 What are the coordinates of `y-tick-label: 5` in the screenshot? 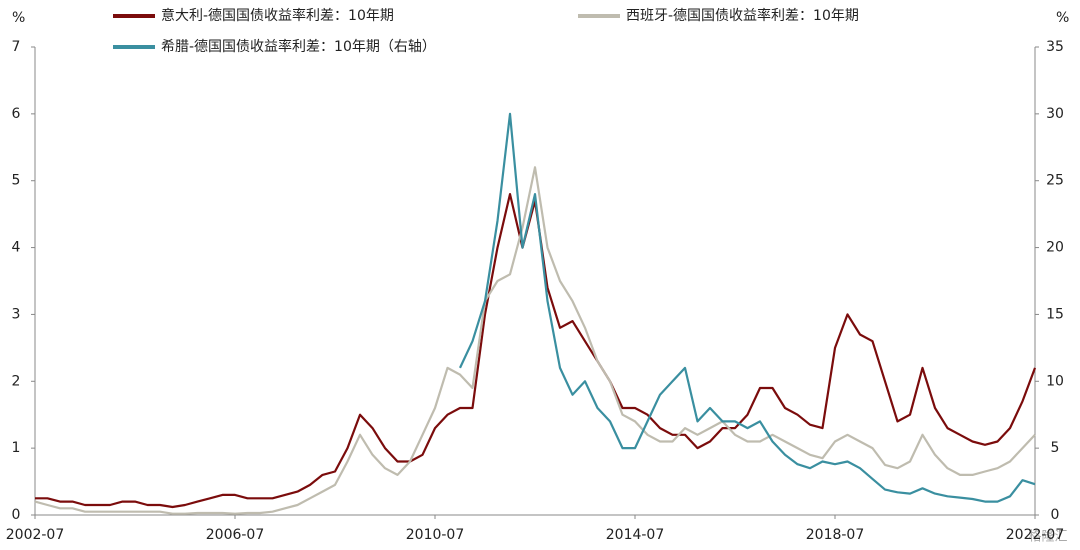 It's located at (16, 181).